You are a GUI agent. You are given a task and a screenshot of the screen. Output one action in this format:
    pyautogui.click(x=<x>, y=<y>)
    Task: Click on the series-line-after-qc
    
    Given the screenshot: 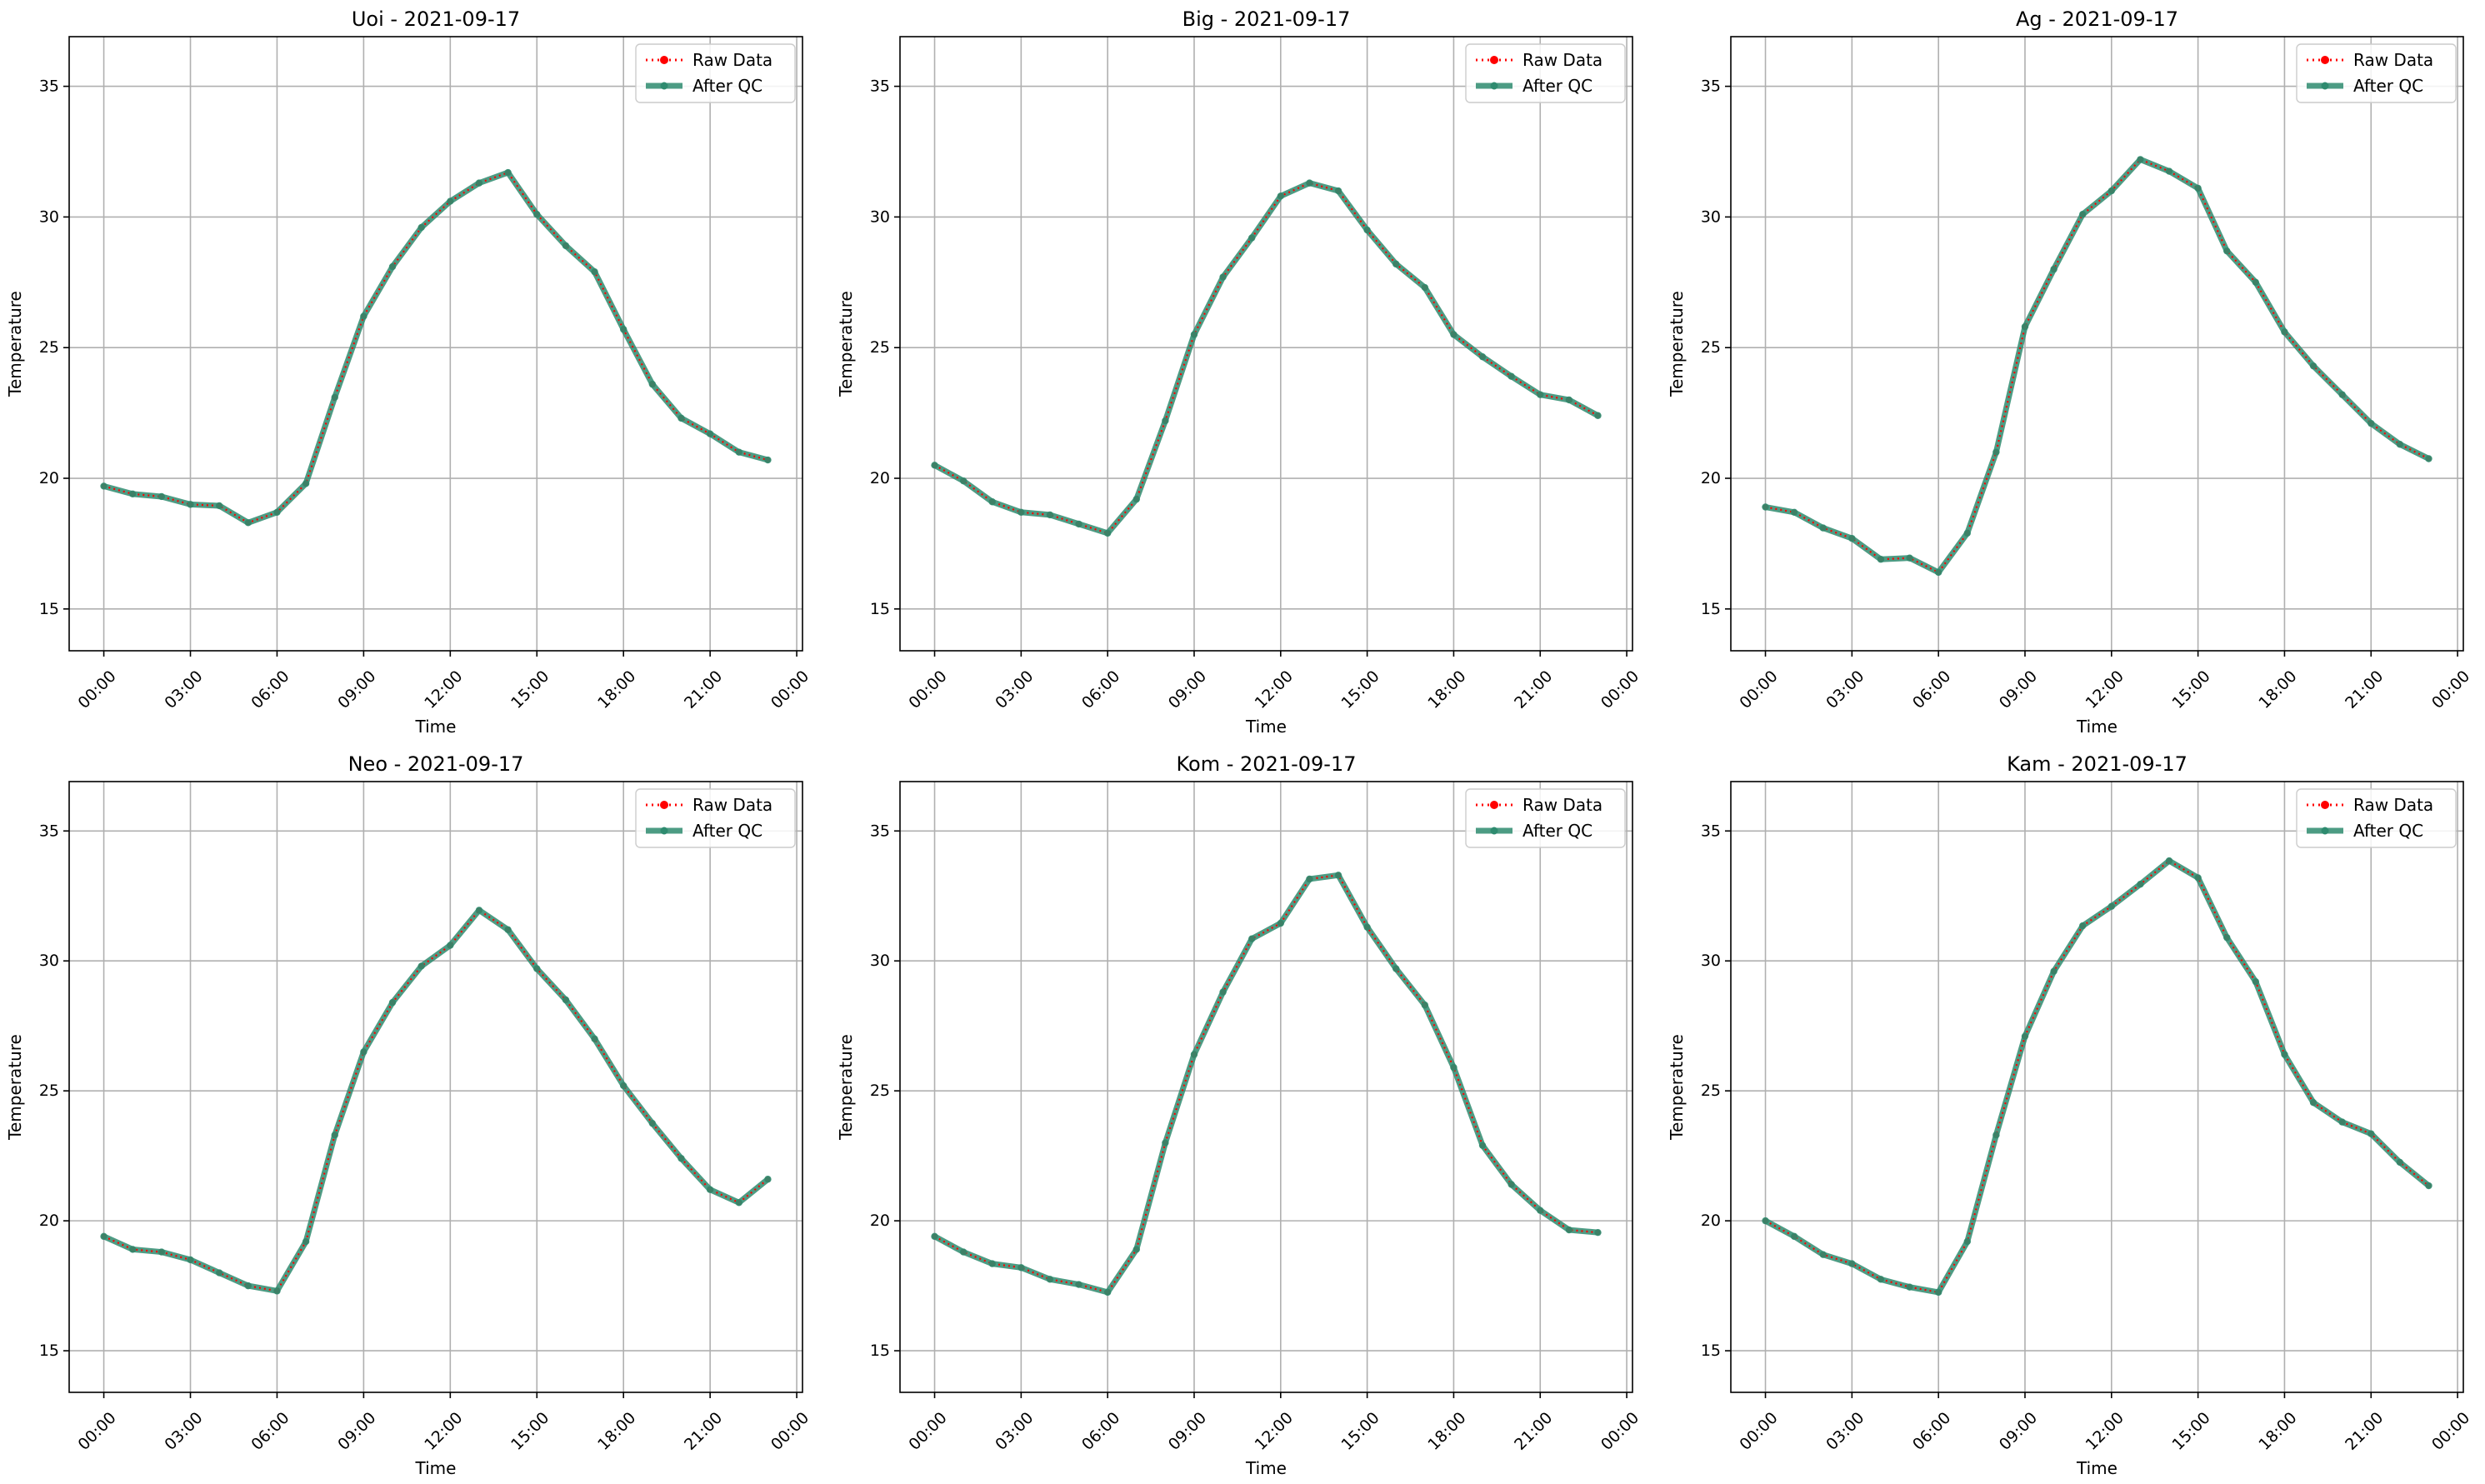 What is the action you would take?
    pyautogui.click(x=2097, y=366)
    